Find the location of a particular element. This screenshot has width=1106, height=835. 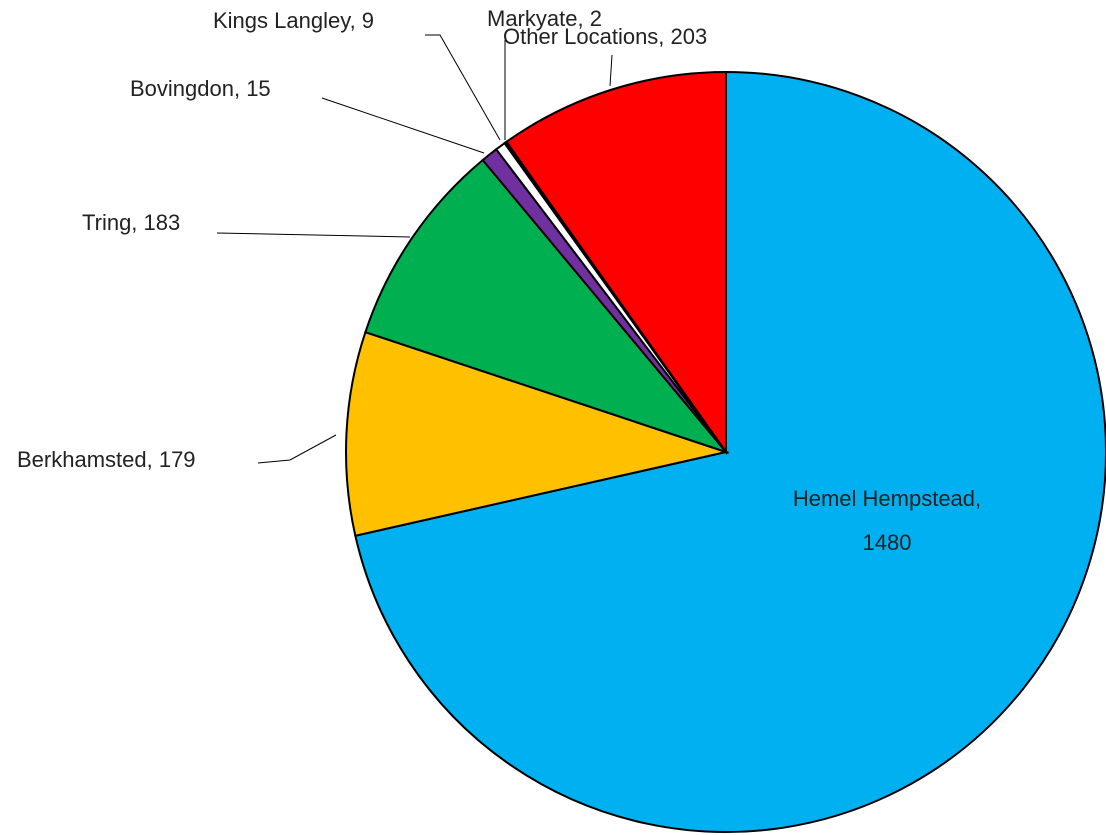

data-label: Markyate, 2 is located at coordinates (544, 18).